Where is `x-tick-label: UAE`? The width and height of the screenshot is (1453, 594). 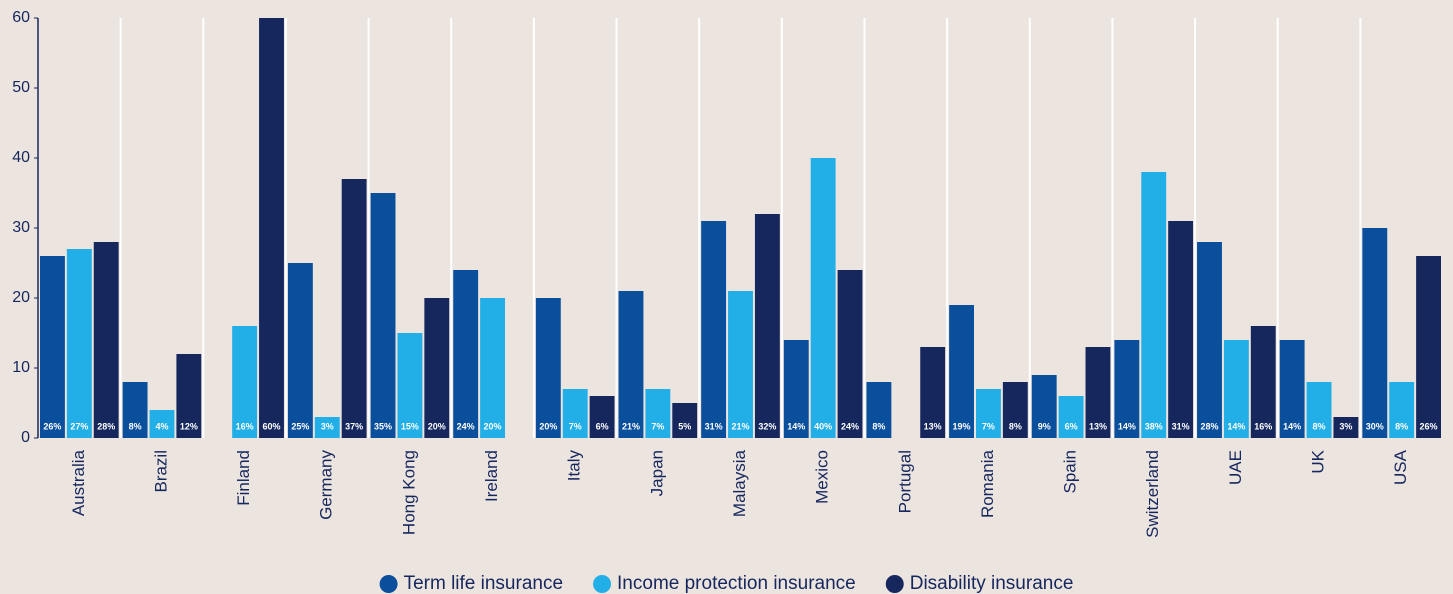
x-tick-label: UAE is located at coordinates (1235, 467).